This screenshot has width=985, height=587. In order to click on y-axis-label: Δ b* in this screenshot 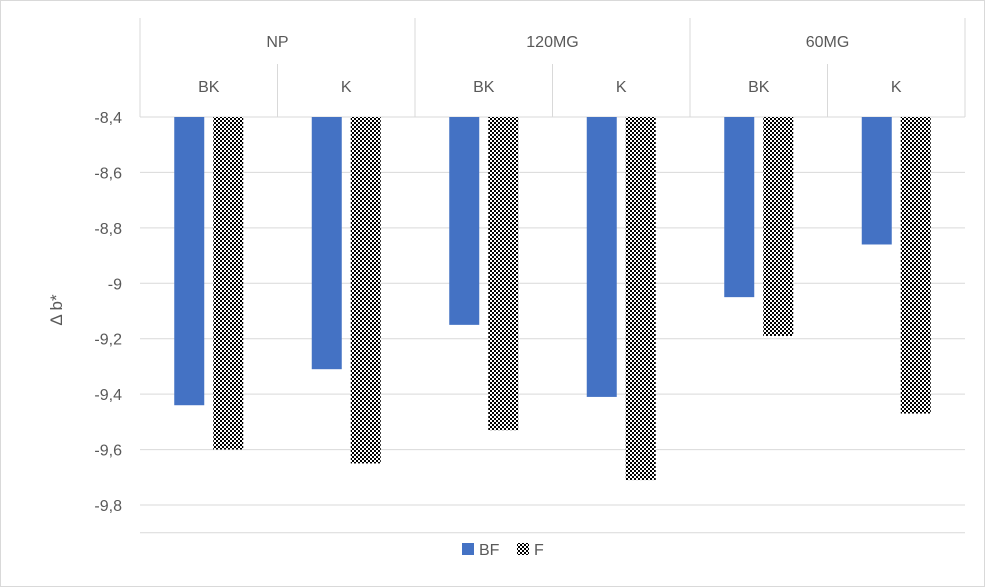, I will do `click(56, 310)`.